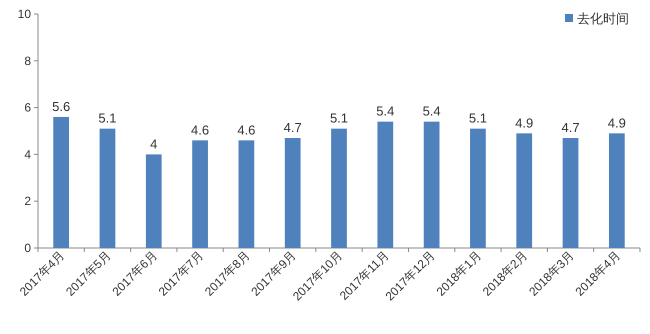 Image resolution: width=650 pixels, height=334 pixels. I want to click on y-tick-label: 10, so click(25, 14).